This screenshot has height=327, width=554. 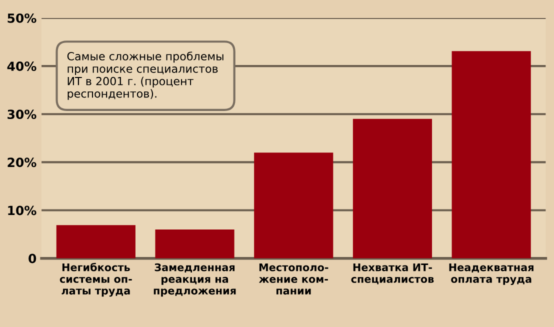 I want to click on y-tick-label: 50%, so click(x=22, y=18).